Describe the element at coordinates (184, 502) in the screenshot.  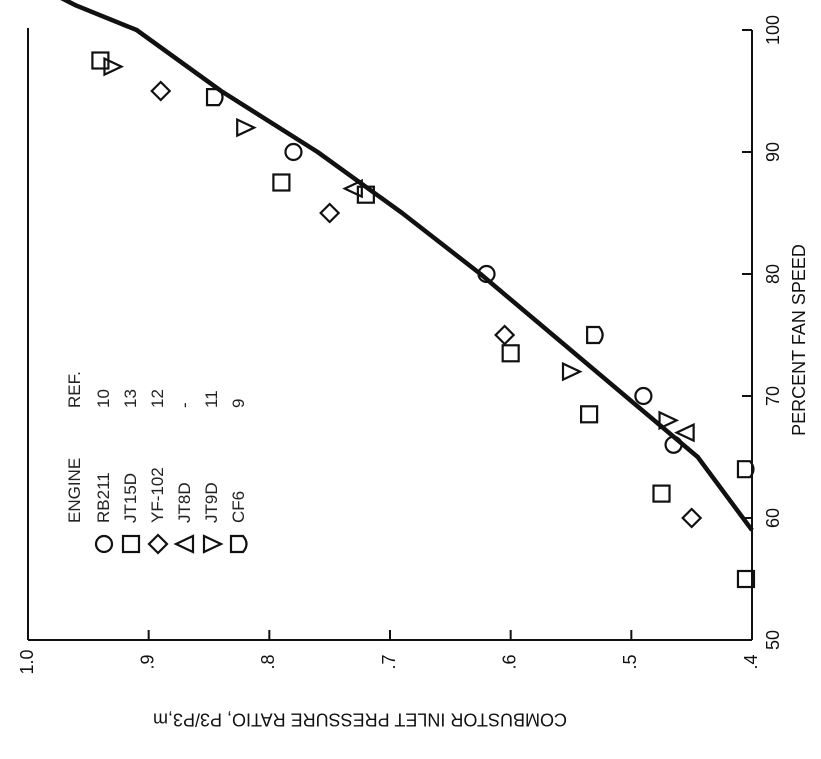
I see `legend-engine-name: JT8D` at that location.